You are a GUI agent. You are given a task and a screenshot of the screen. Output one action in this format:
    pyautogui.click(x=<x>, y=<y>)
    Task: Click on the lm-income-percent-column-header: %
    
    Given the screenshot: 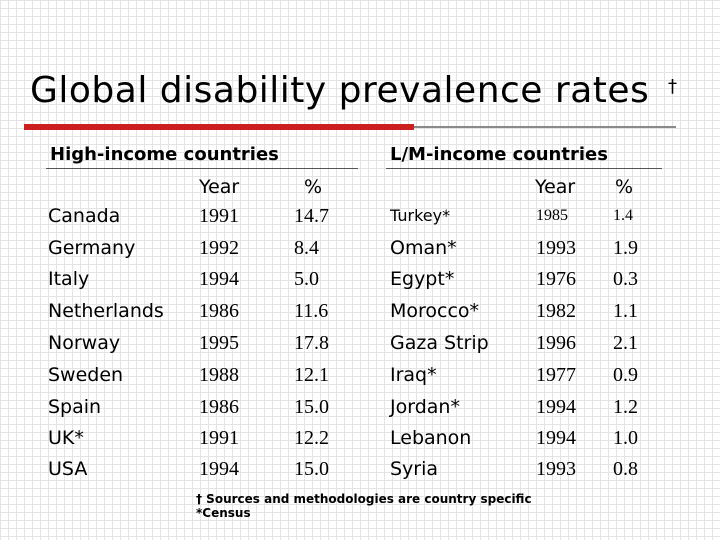 What is the action you would take?
    pyautogui.click(x=624, y=187)
    